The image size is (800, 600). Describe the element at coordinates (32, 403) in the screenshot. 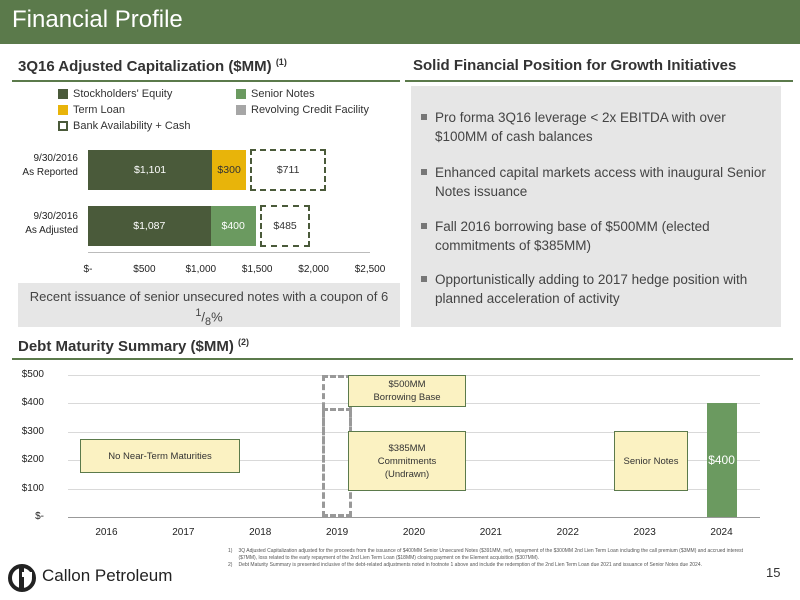

I see `debt-y-tick-label: $400` at that location.